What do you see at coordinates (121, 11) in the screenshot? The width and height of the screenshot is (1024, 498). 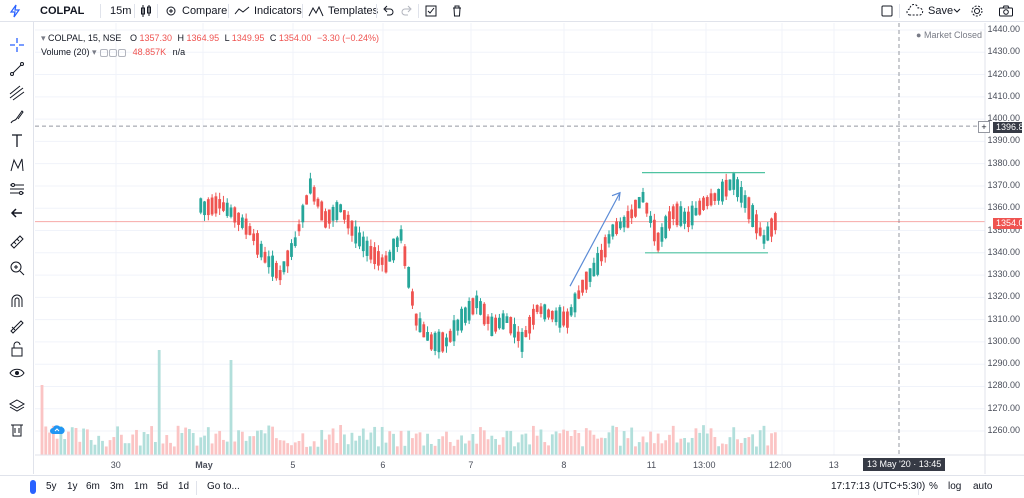 I see `interval-button: 15m` at bounding box center [121, 11].